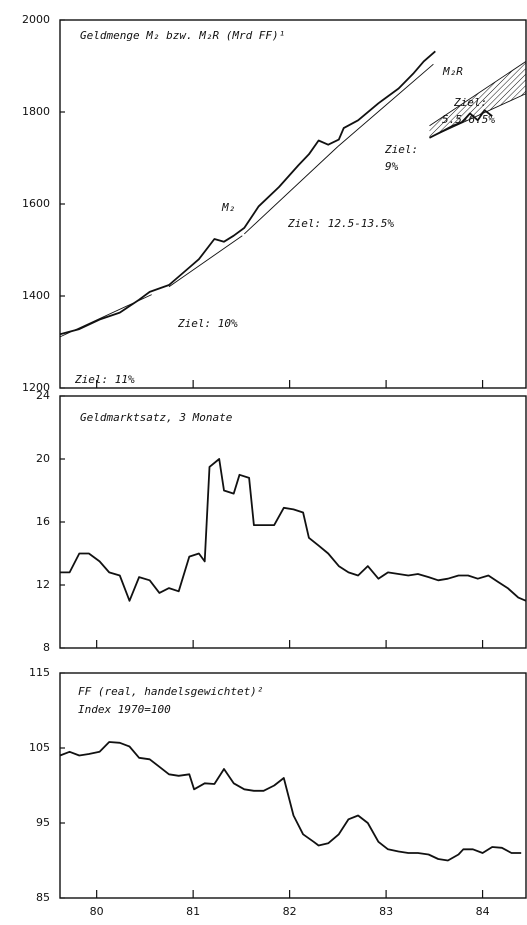 Image resolution: width=527 pixels, height=925 pixels. I want to click on chart-title: Geldmarktsatz, 3 Monate, so click(156, 417).